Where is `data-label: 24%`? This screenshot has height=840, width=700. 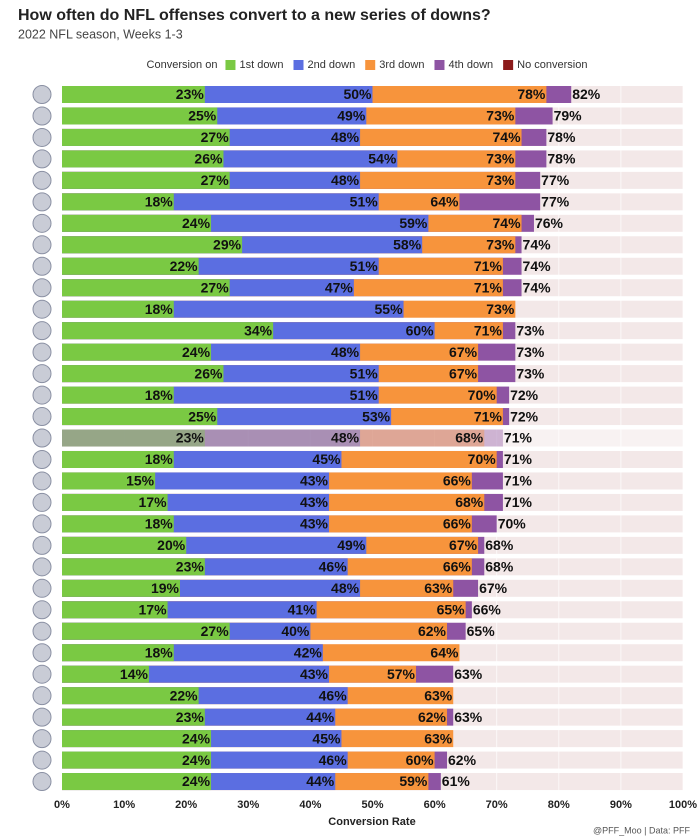 data-label: 24% is located at coordinates (196, 352).